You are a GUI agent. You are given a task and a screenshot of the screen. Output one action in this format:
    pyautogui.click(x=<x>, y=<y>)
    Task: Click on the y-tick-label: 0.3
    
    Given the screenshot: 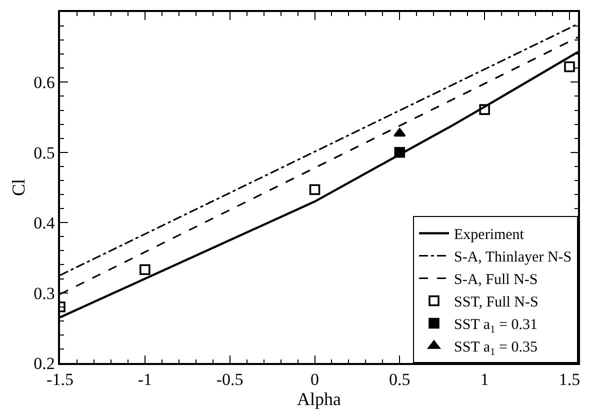 What is the action you would take?
    pyautogui.click(x=44, y=293)
    